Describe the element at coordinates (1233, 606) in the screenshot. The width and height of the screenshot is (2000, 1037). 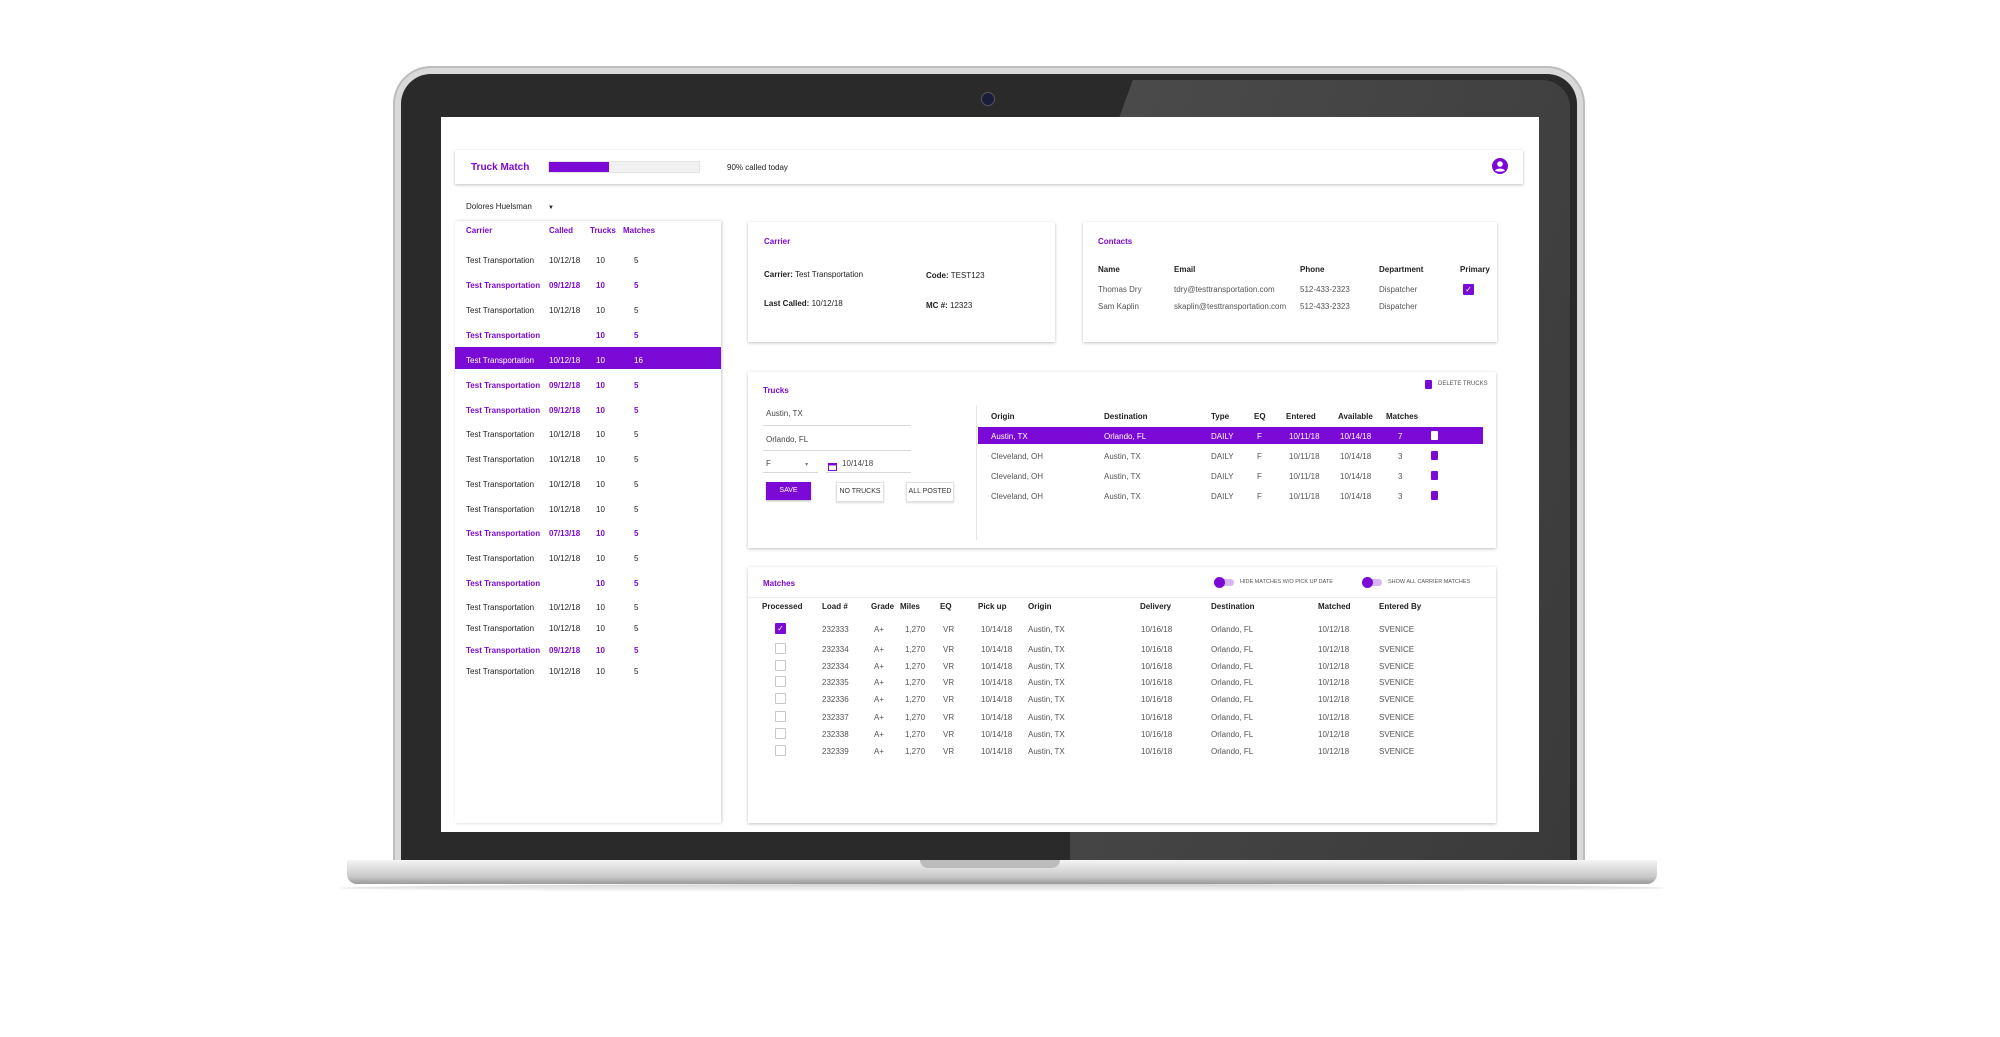
I see `matches-header-destination: Destination` at that location.